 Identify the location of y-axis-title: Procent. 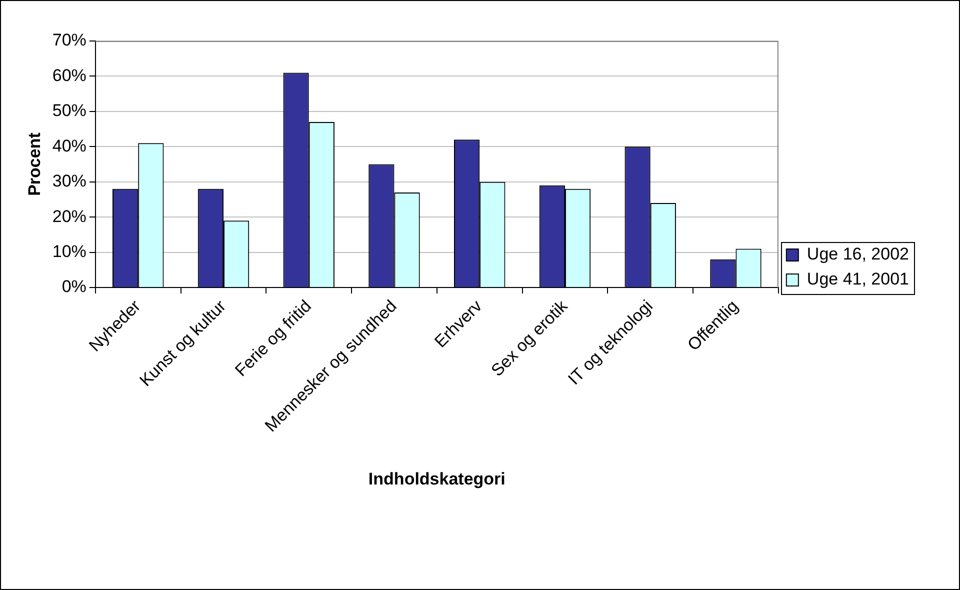
(34, 164).